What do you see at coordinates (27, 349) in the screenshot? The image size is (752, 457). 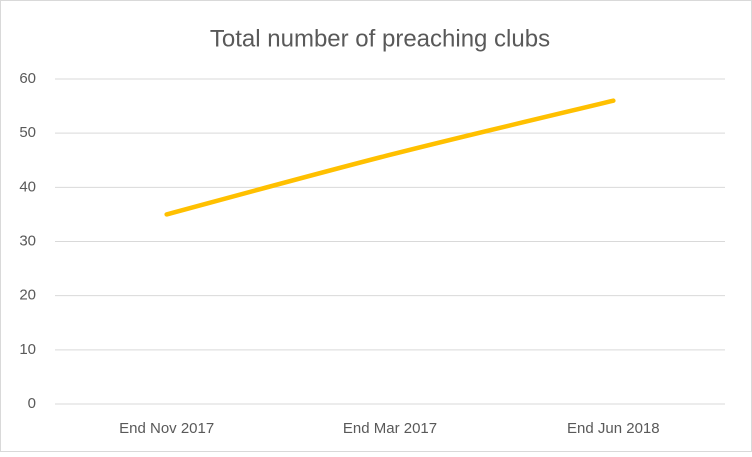 I see `y-tick-label: 10` at bounding box center [27, 349].